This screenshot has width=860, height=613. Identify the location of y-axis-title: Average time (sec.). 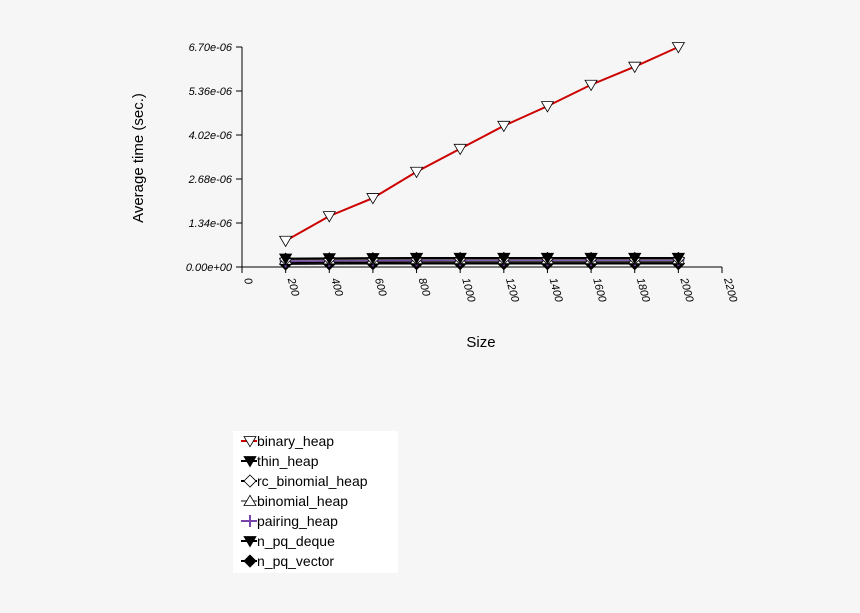
(138, 158).